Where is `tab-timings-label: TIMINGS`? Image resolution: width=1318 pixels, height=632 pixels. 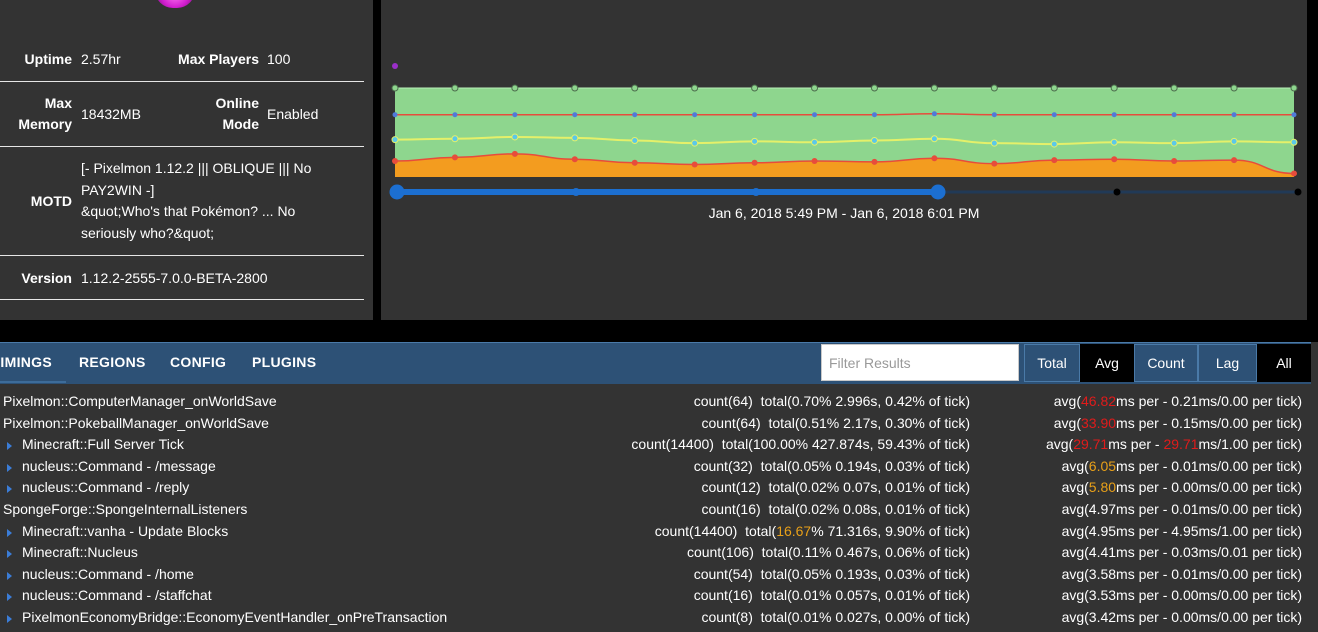 tab-timings-label: TIMINGS is located at coordinates (26, 362).